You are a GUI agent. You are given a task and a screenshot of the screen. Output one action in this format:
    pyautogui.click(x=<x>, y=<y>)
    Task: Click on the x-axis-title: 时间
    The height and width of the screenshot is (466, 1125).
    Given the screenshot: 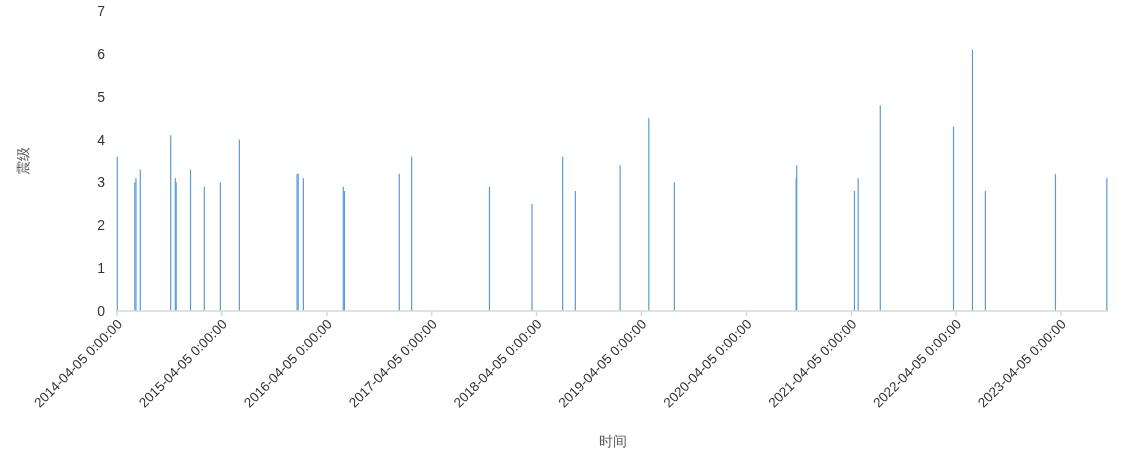 What is the action you would take?
    pyautogui.click(x=612, y=441)
    